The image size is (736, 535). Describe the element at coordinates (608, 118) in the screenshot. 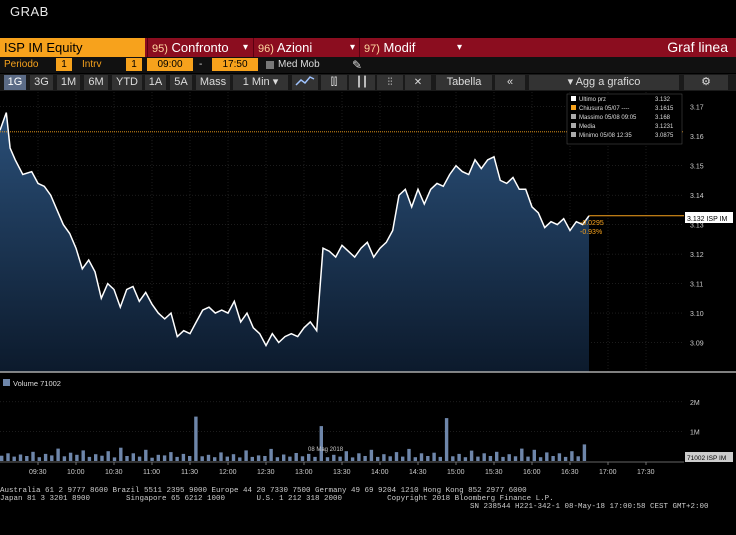

I see `legend-item-label: Massimo 05/08 09:05` at that location.